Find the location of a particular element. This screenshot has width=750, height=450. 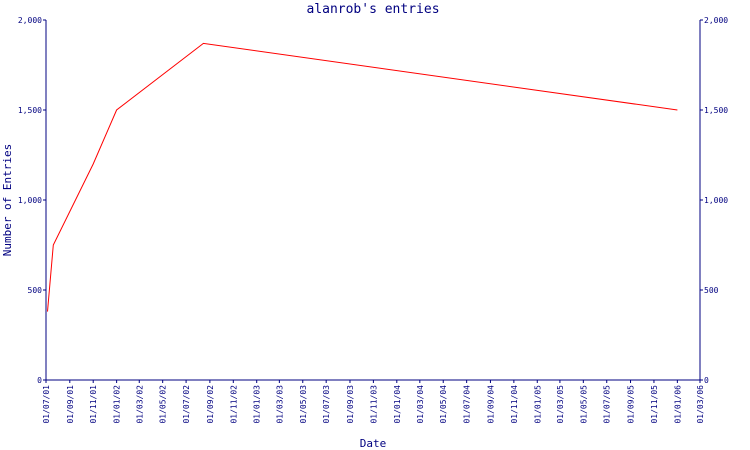

x-tick-label: 01/11/04 is located at coordinates (514, 404).